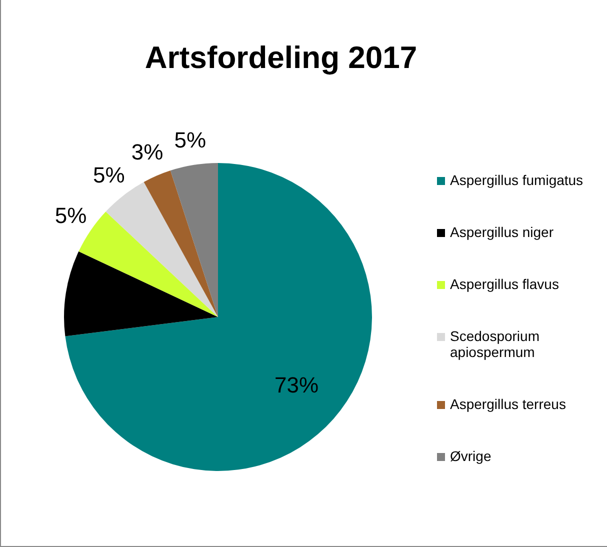 This screenshot has height=547, width=607. I want to click on legend-label: Aspergillus fumigatus, so click(517, 180).